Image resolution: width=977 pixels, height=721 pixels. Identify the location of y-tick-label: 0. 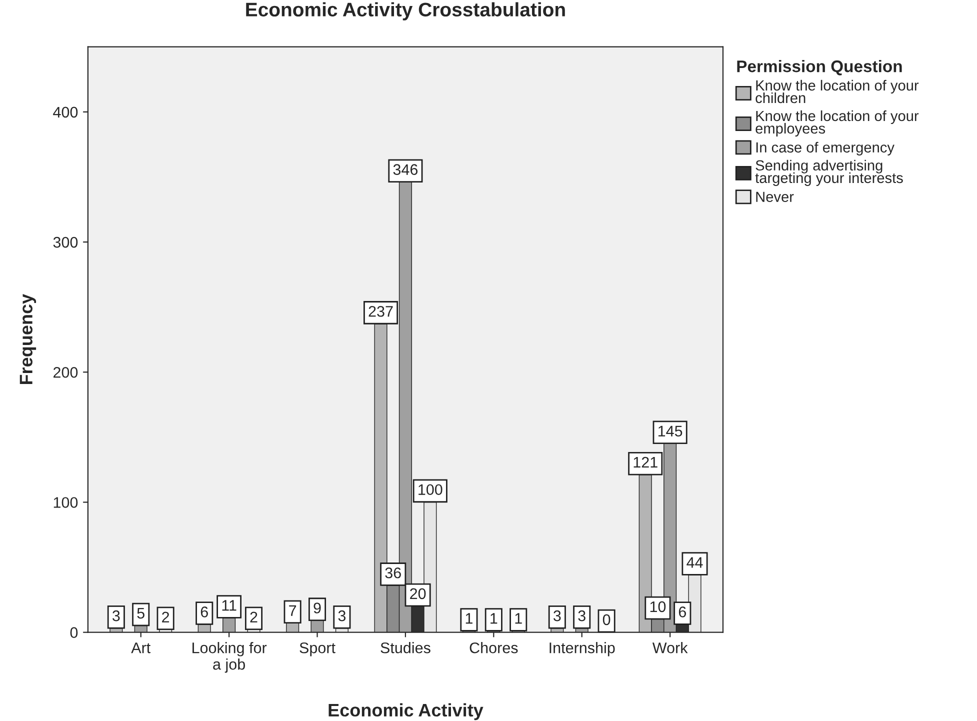
(74, 632).